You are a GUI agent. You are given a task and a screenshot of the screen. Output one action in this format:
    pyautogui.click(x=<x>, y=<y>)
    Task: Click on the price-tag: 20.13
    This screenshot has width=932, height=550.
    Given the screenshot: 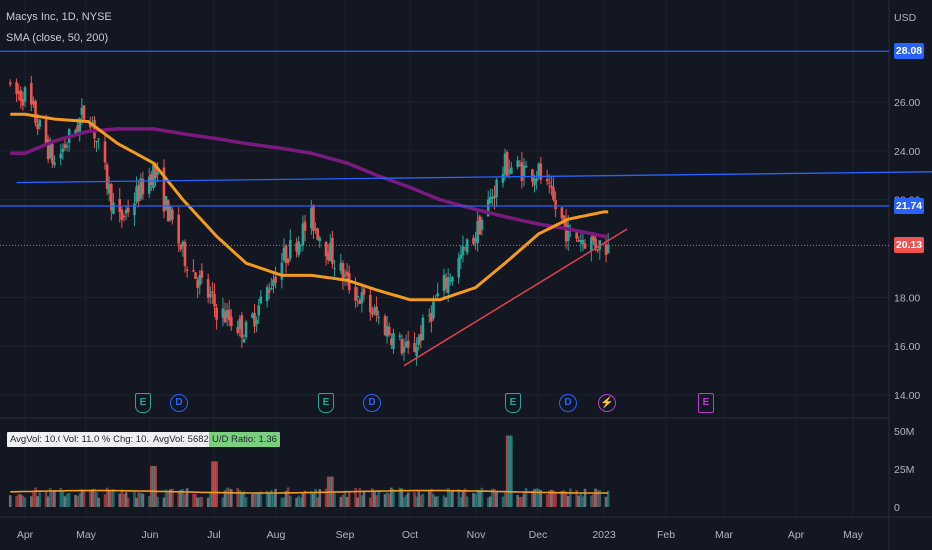 What is the action you would take?
    pyautogui.click(x=909, y=245)
    